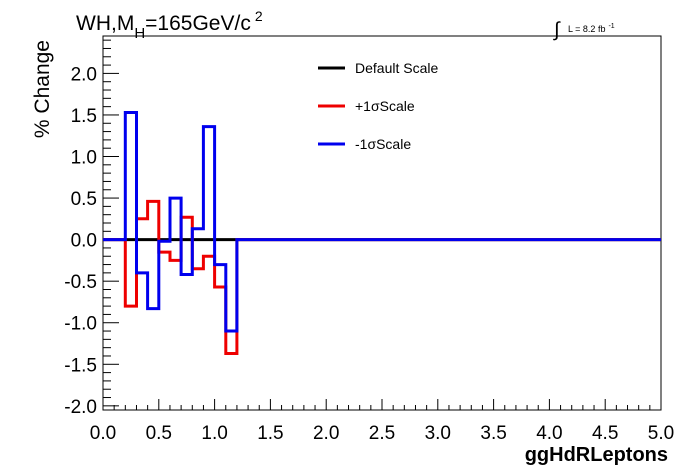  Describe the element at coordinates (382, 433) in the screenshot. I see `x-tick-label: 2.5` at that location.